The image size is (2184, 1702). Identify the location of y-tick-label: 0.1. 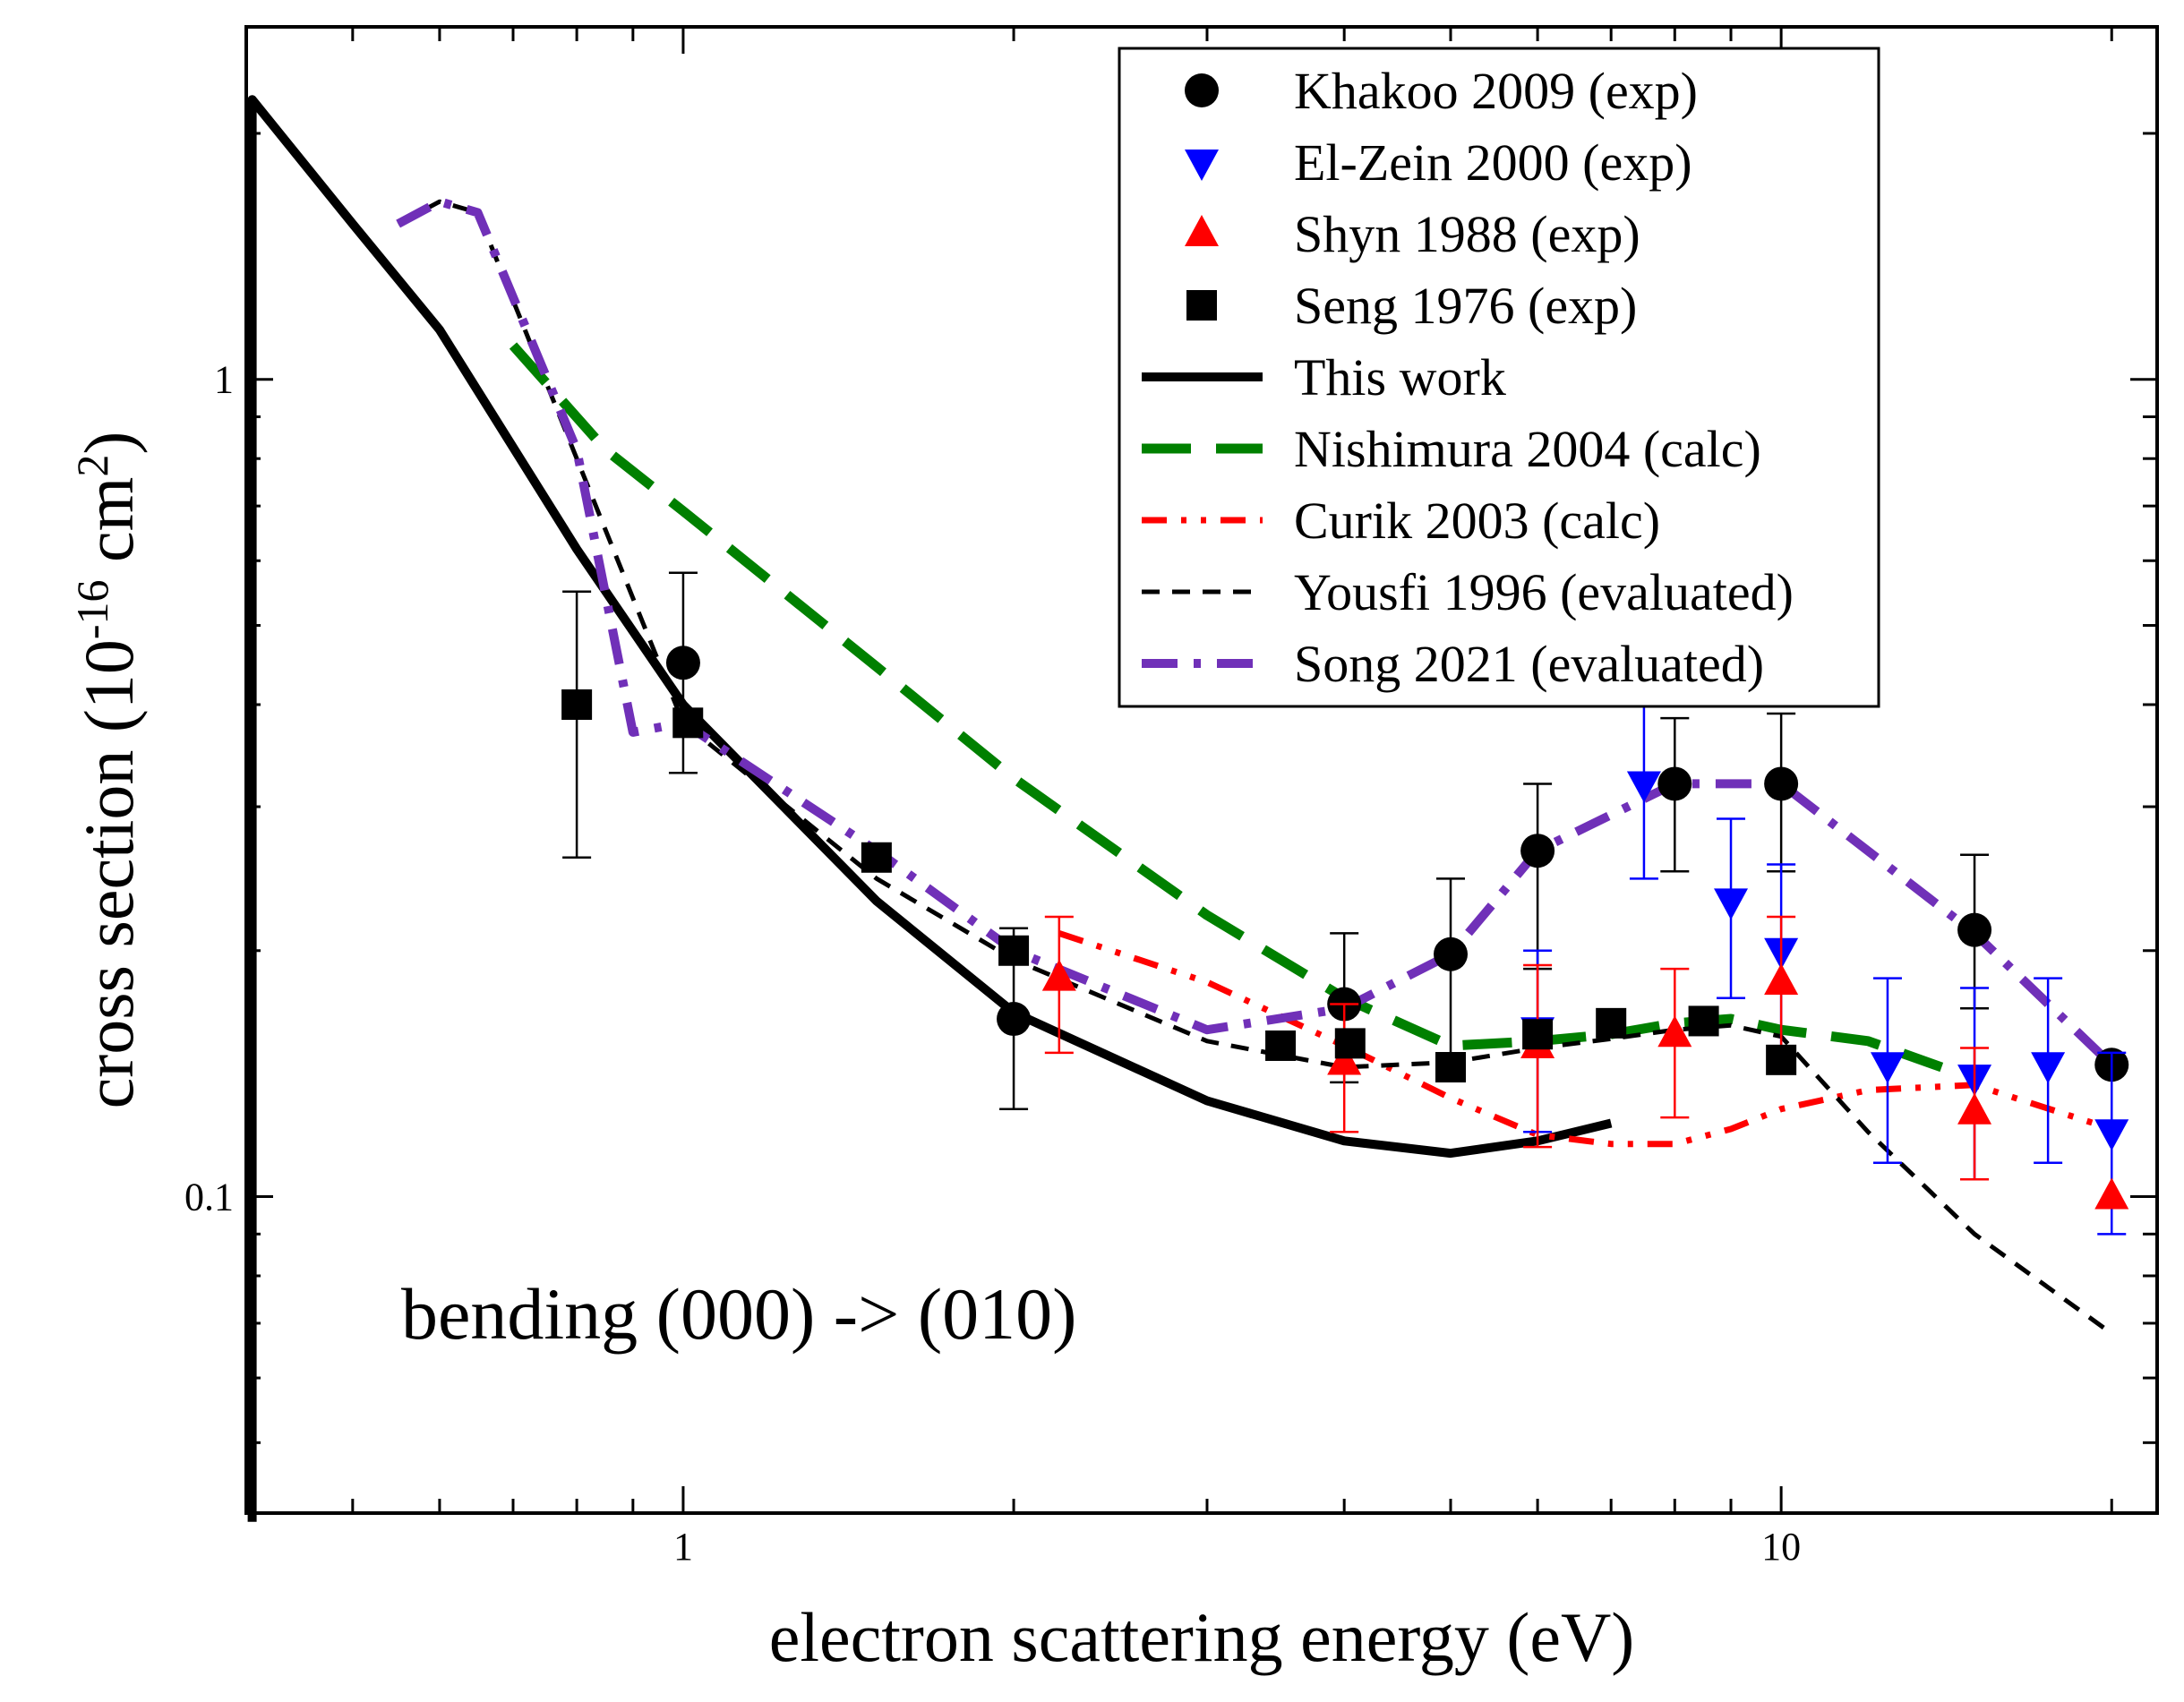
(209, 1198).